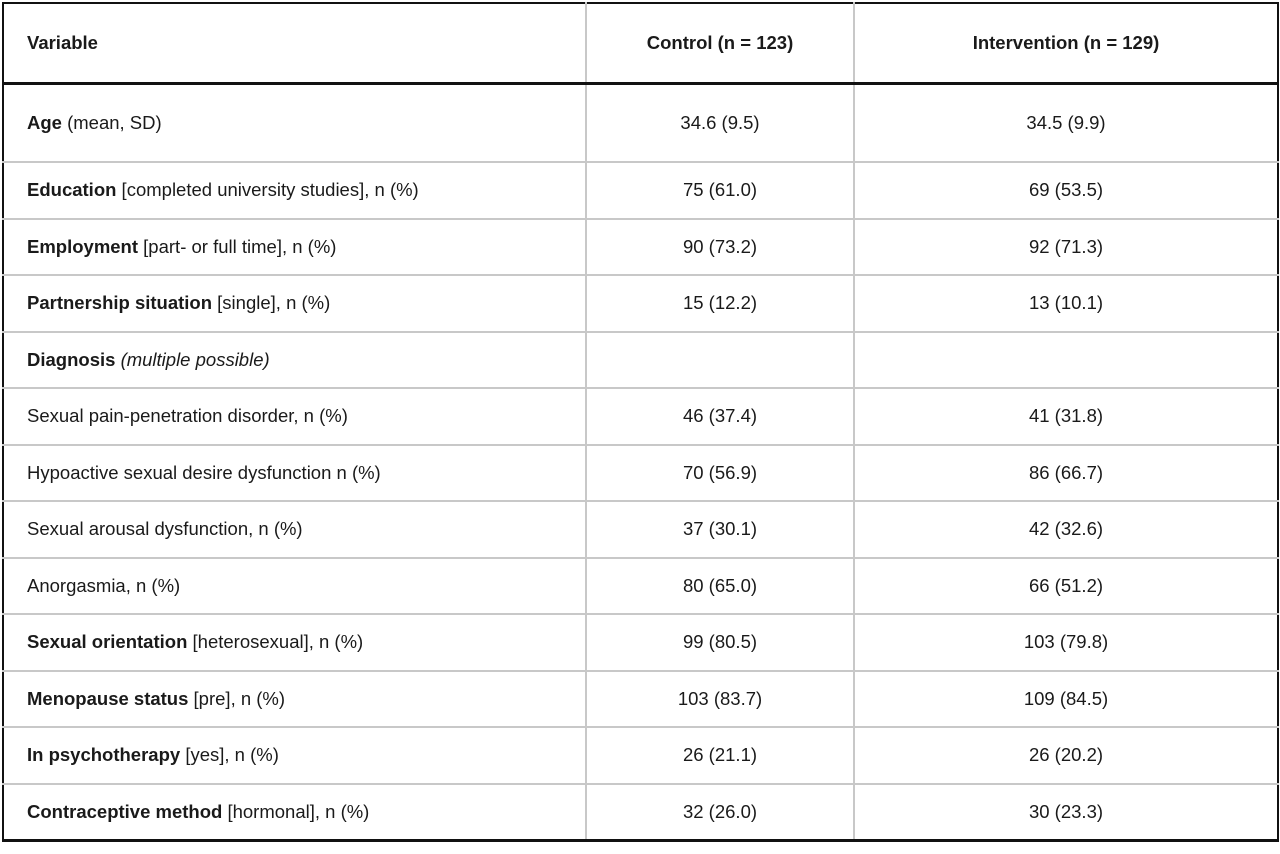  What do you see at coordinates (104, 755) in the screenshot?
I see `variable-bold: In psychotherapy` at bounding box center [104, 755].